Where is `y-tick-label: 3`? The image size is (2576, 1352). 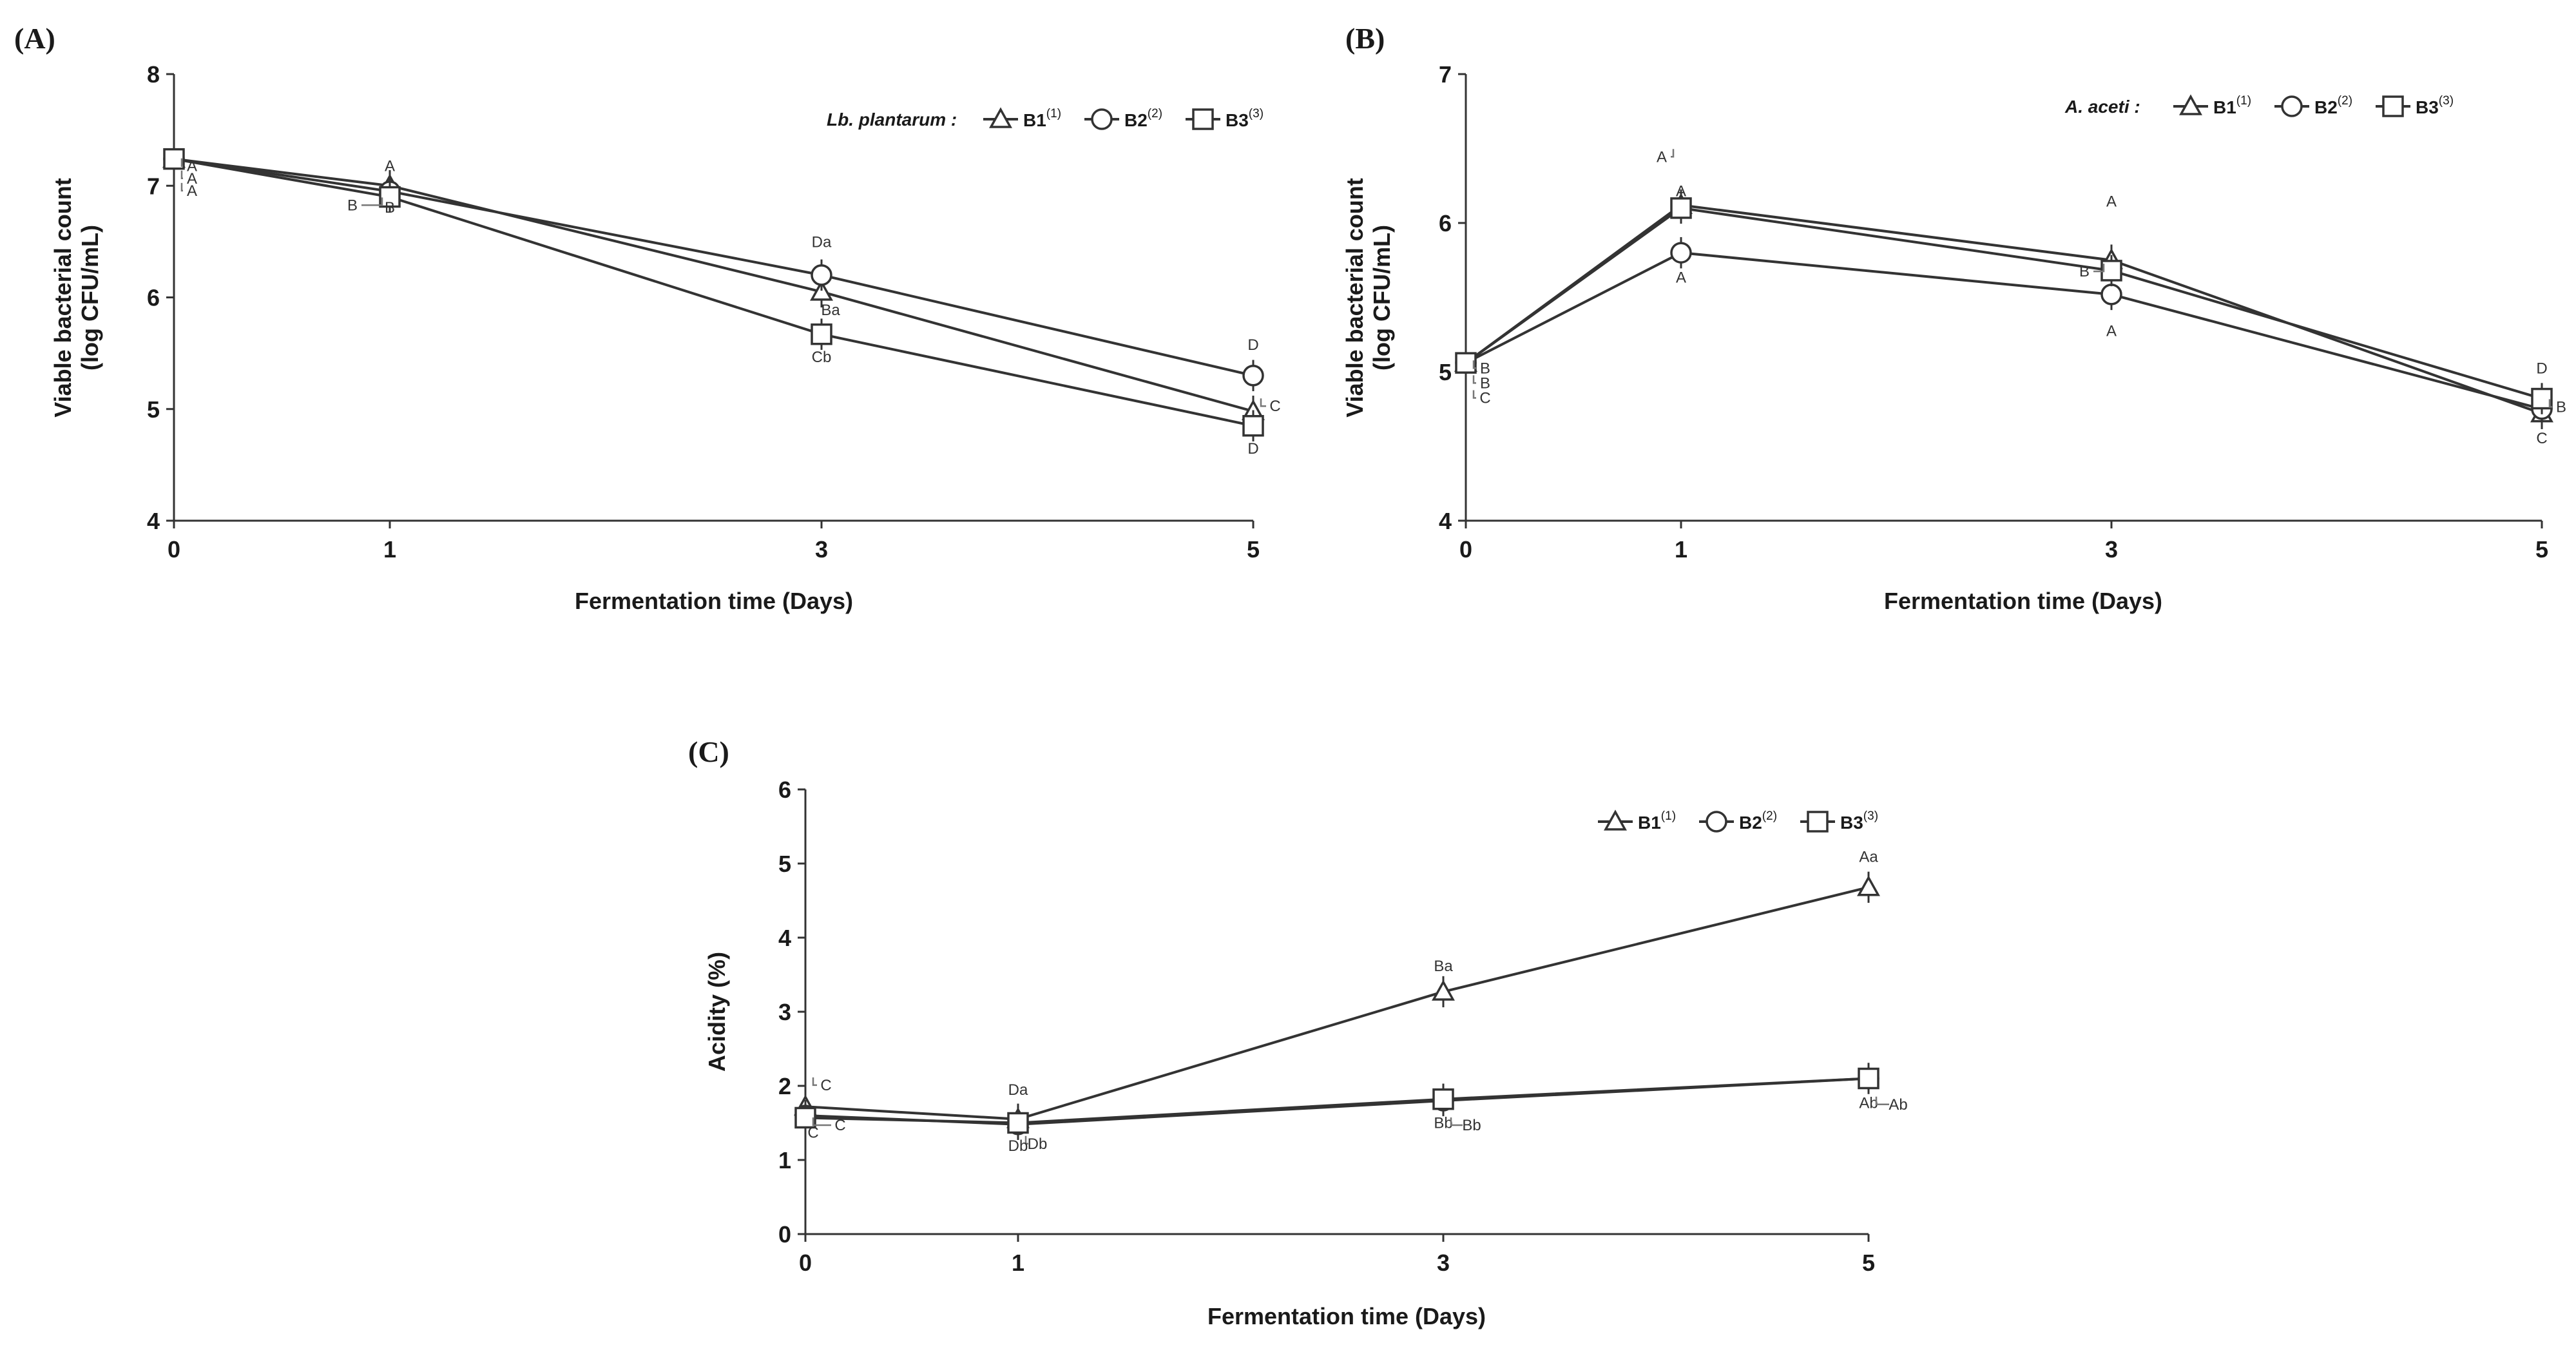
y-tick-label: 3 is located at coordinates (784, 1012).